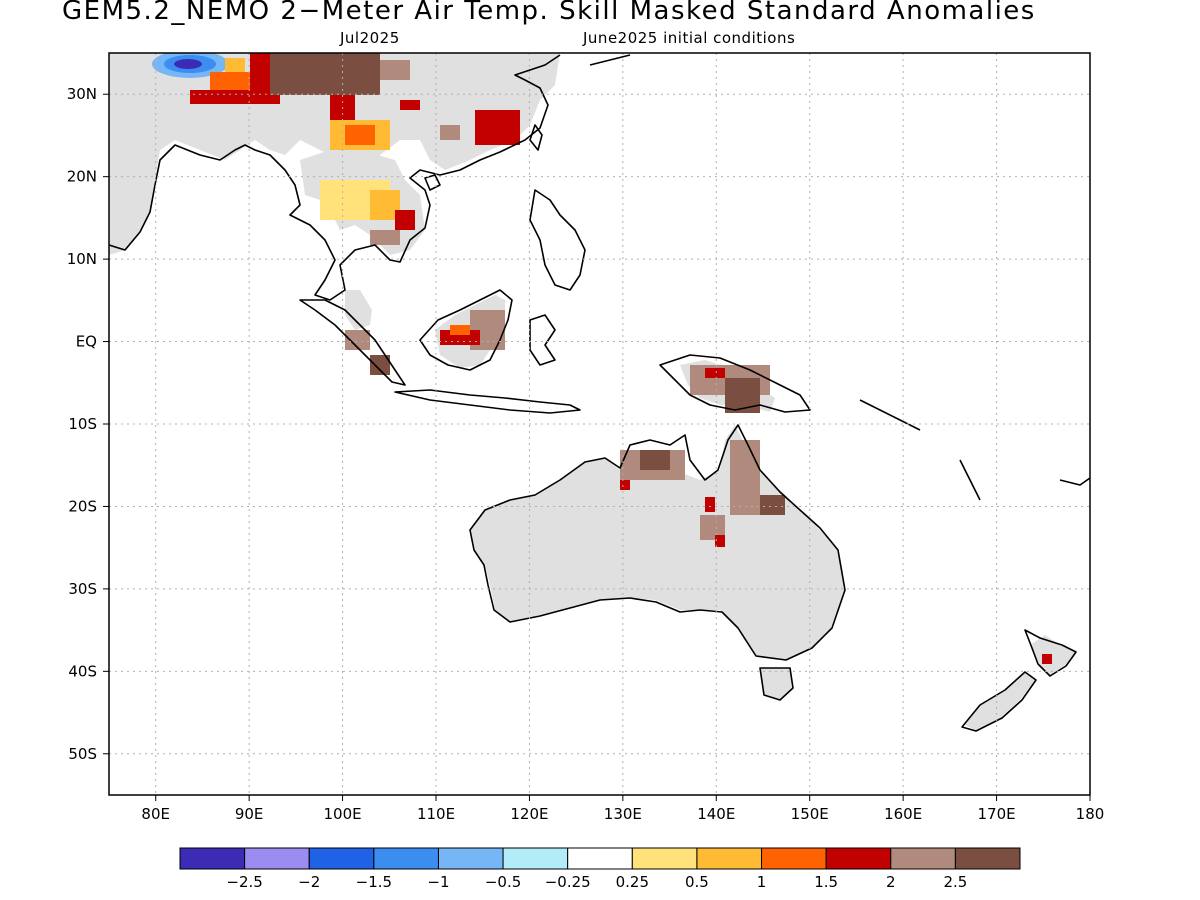 The image size is (1200, 900). I want to click on y-tick-label: 30N, so click(82, 94).